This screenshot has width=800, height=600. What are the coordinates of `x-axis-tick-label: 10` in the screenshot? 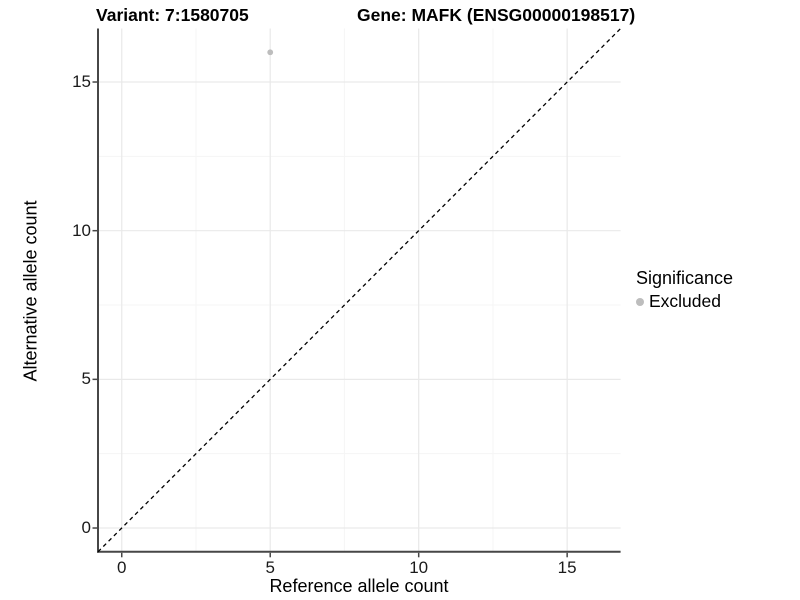 It's located at (419, 567).